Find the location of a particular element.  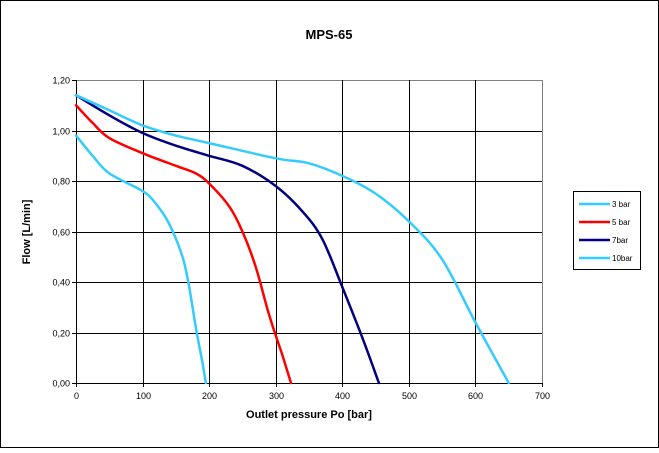

legend: 3 bar 5 bar 7bar 10bar is located at coordinates (607, 230).